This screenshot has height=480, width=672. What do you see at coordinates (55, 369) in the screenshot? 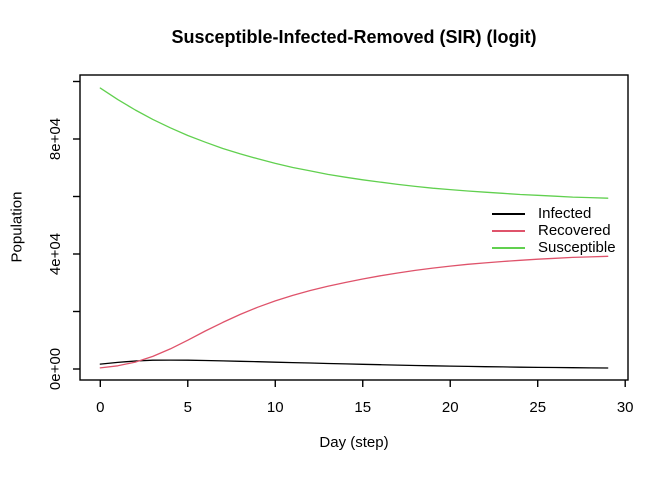
I see `y-tick-label: 0e+00` at bounding box center [55, 369].